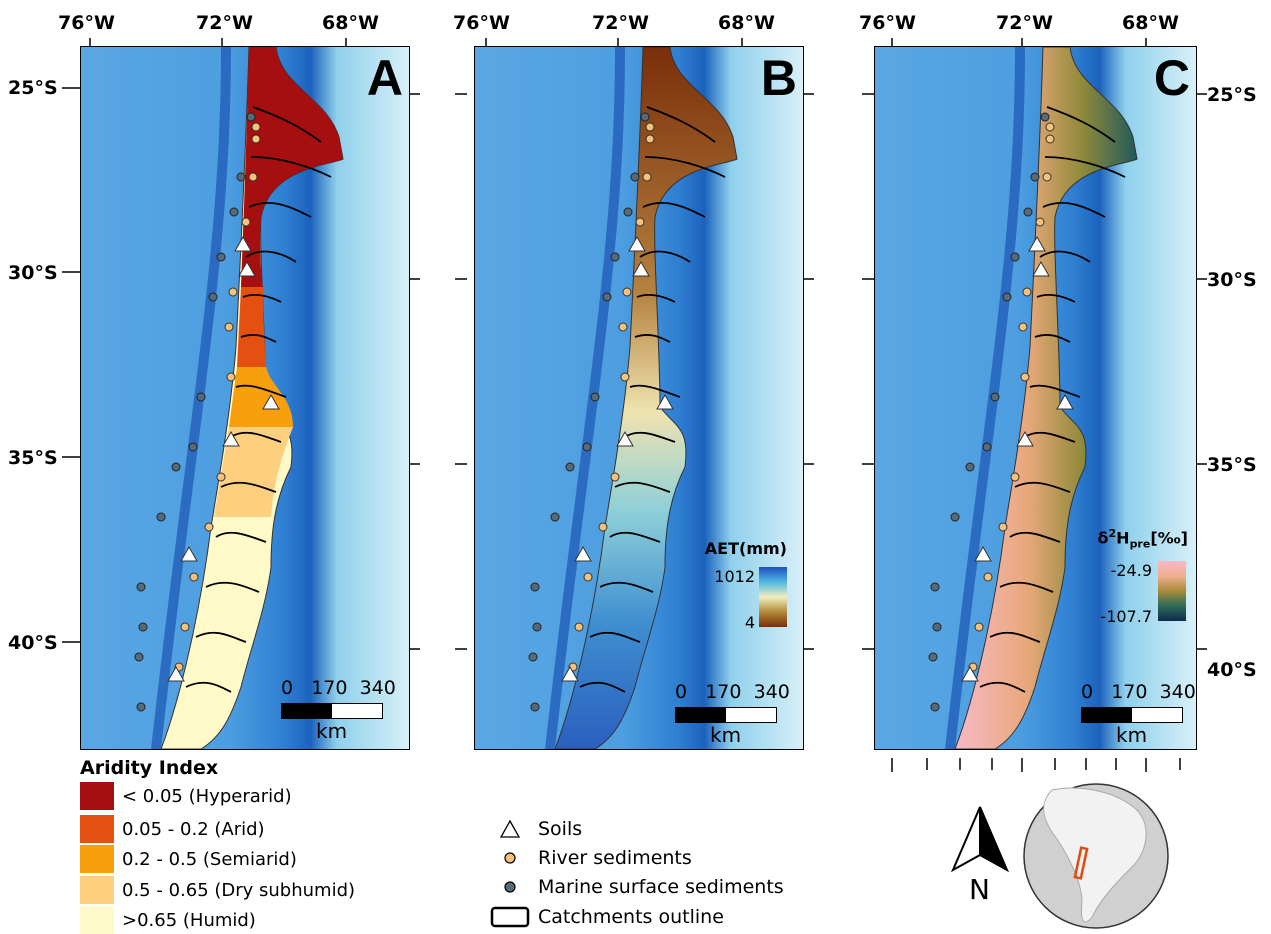  I want to click on lat-label-35s-right: 35°S, so click(1232, 465).